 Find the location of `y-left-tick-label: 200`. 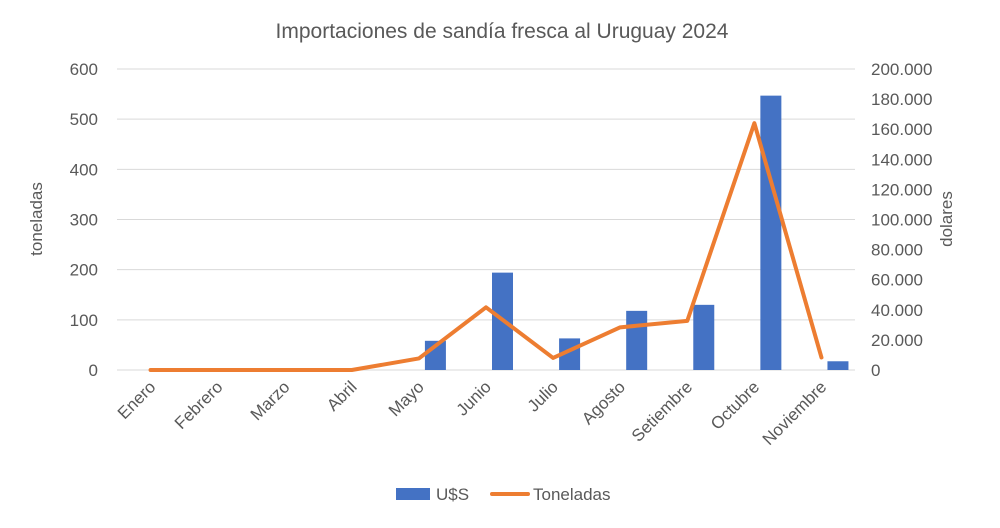

y-left-tick-label: 200 is located at coordinates (84, 270).